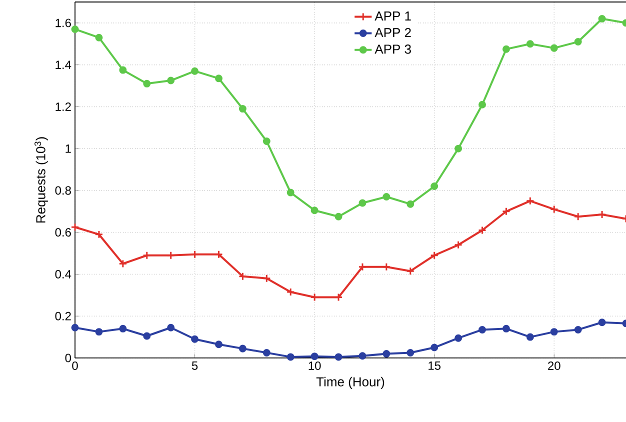  I want to click on x-tick-label: 15, so click(434, 366).